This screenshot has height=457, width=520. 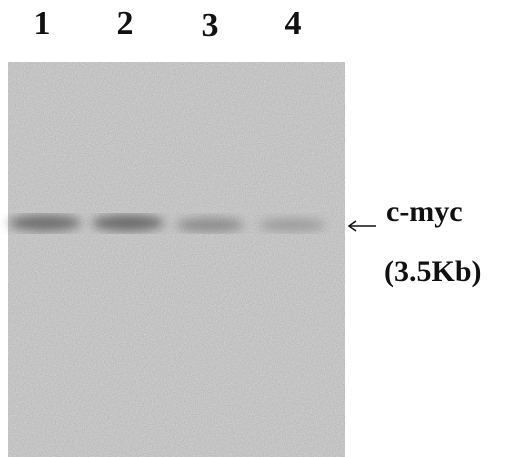 What do you see at coordinates (293, 23) in the screenshot?
I see `lane-label: 4` at bounding box center [293, 23].